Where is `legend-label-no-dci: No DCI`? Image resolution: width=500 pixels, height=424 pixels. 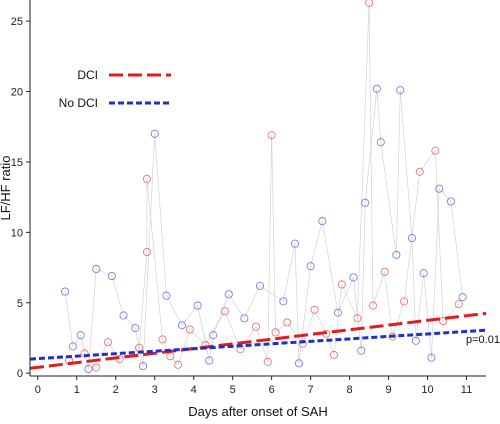 legend-label-no-dci: No DCI is located at coordinates (78, 103).